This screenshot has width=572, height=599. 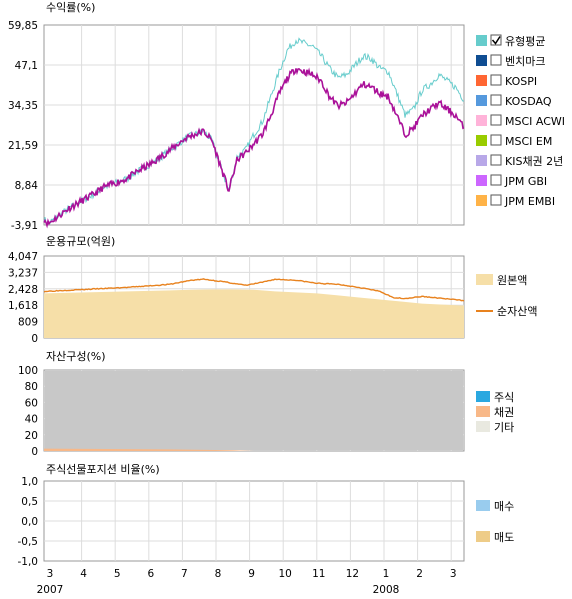 I want to click on x-tick-label: 1, so click(x=386, y=574).